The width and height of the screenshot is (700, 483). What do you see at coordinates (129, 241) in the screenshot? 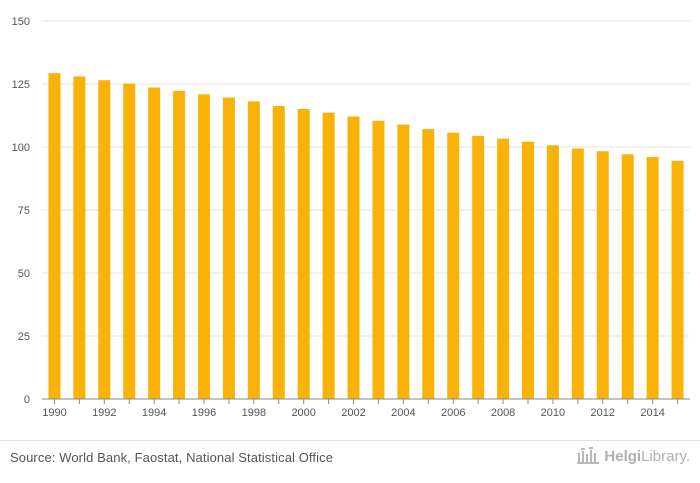
I see `bar-1993` at bounding box center [129, 241].